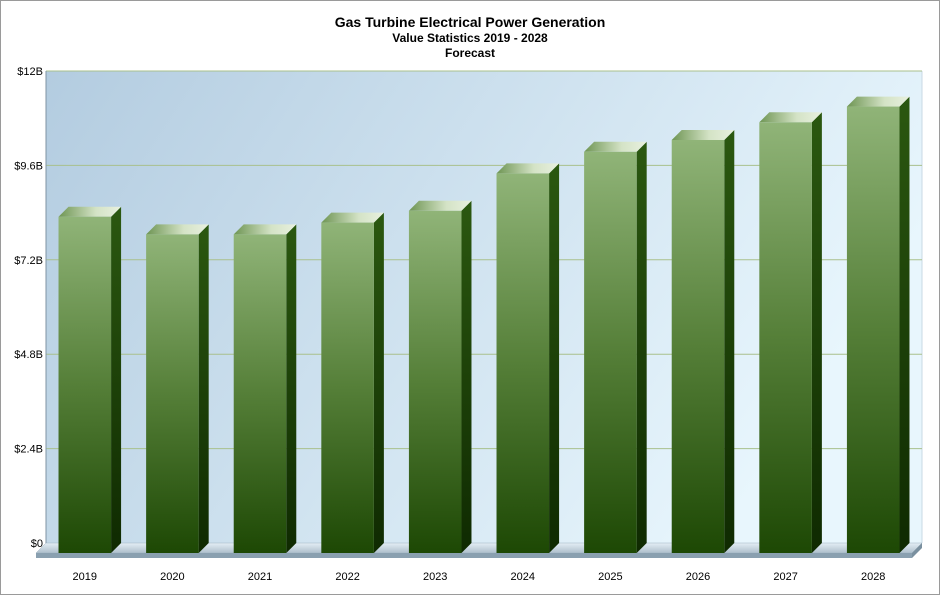 Image resolution: width=940 pixels, height=595 pixels. Describe the element at coordinates (470, 53) in the screenshot. I see `chart-subtitle-forecast: Forecast` at that location.